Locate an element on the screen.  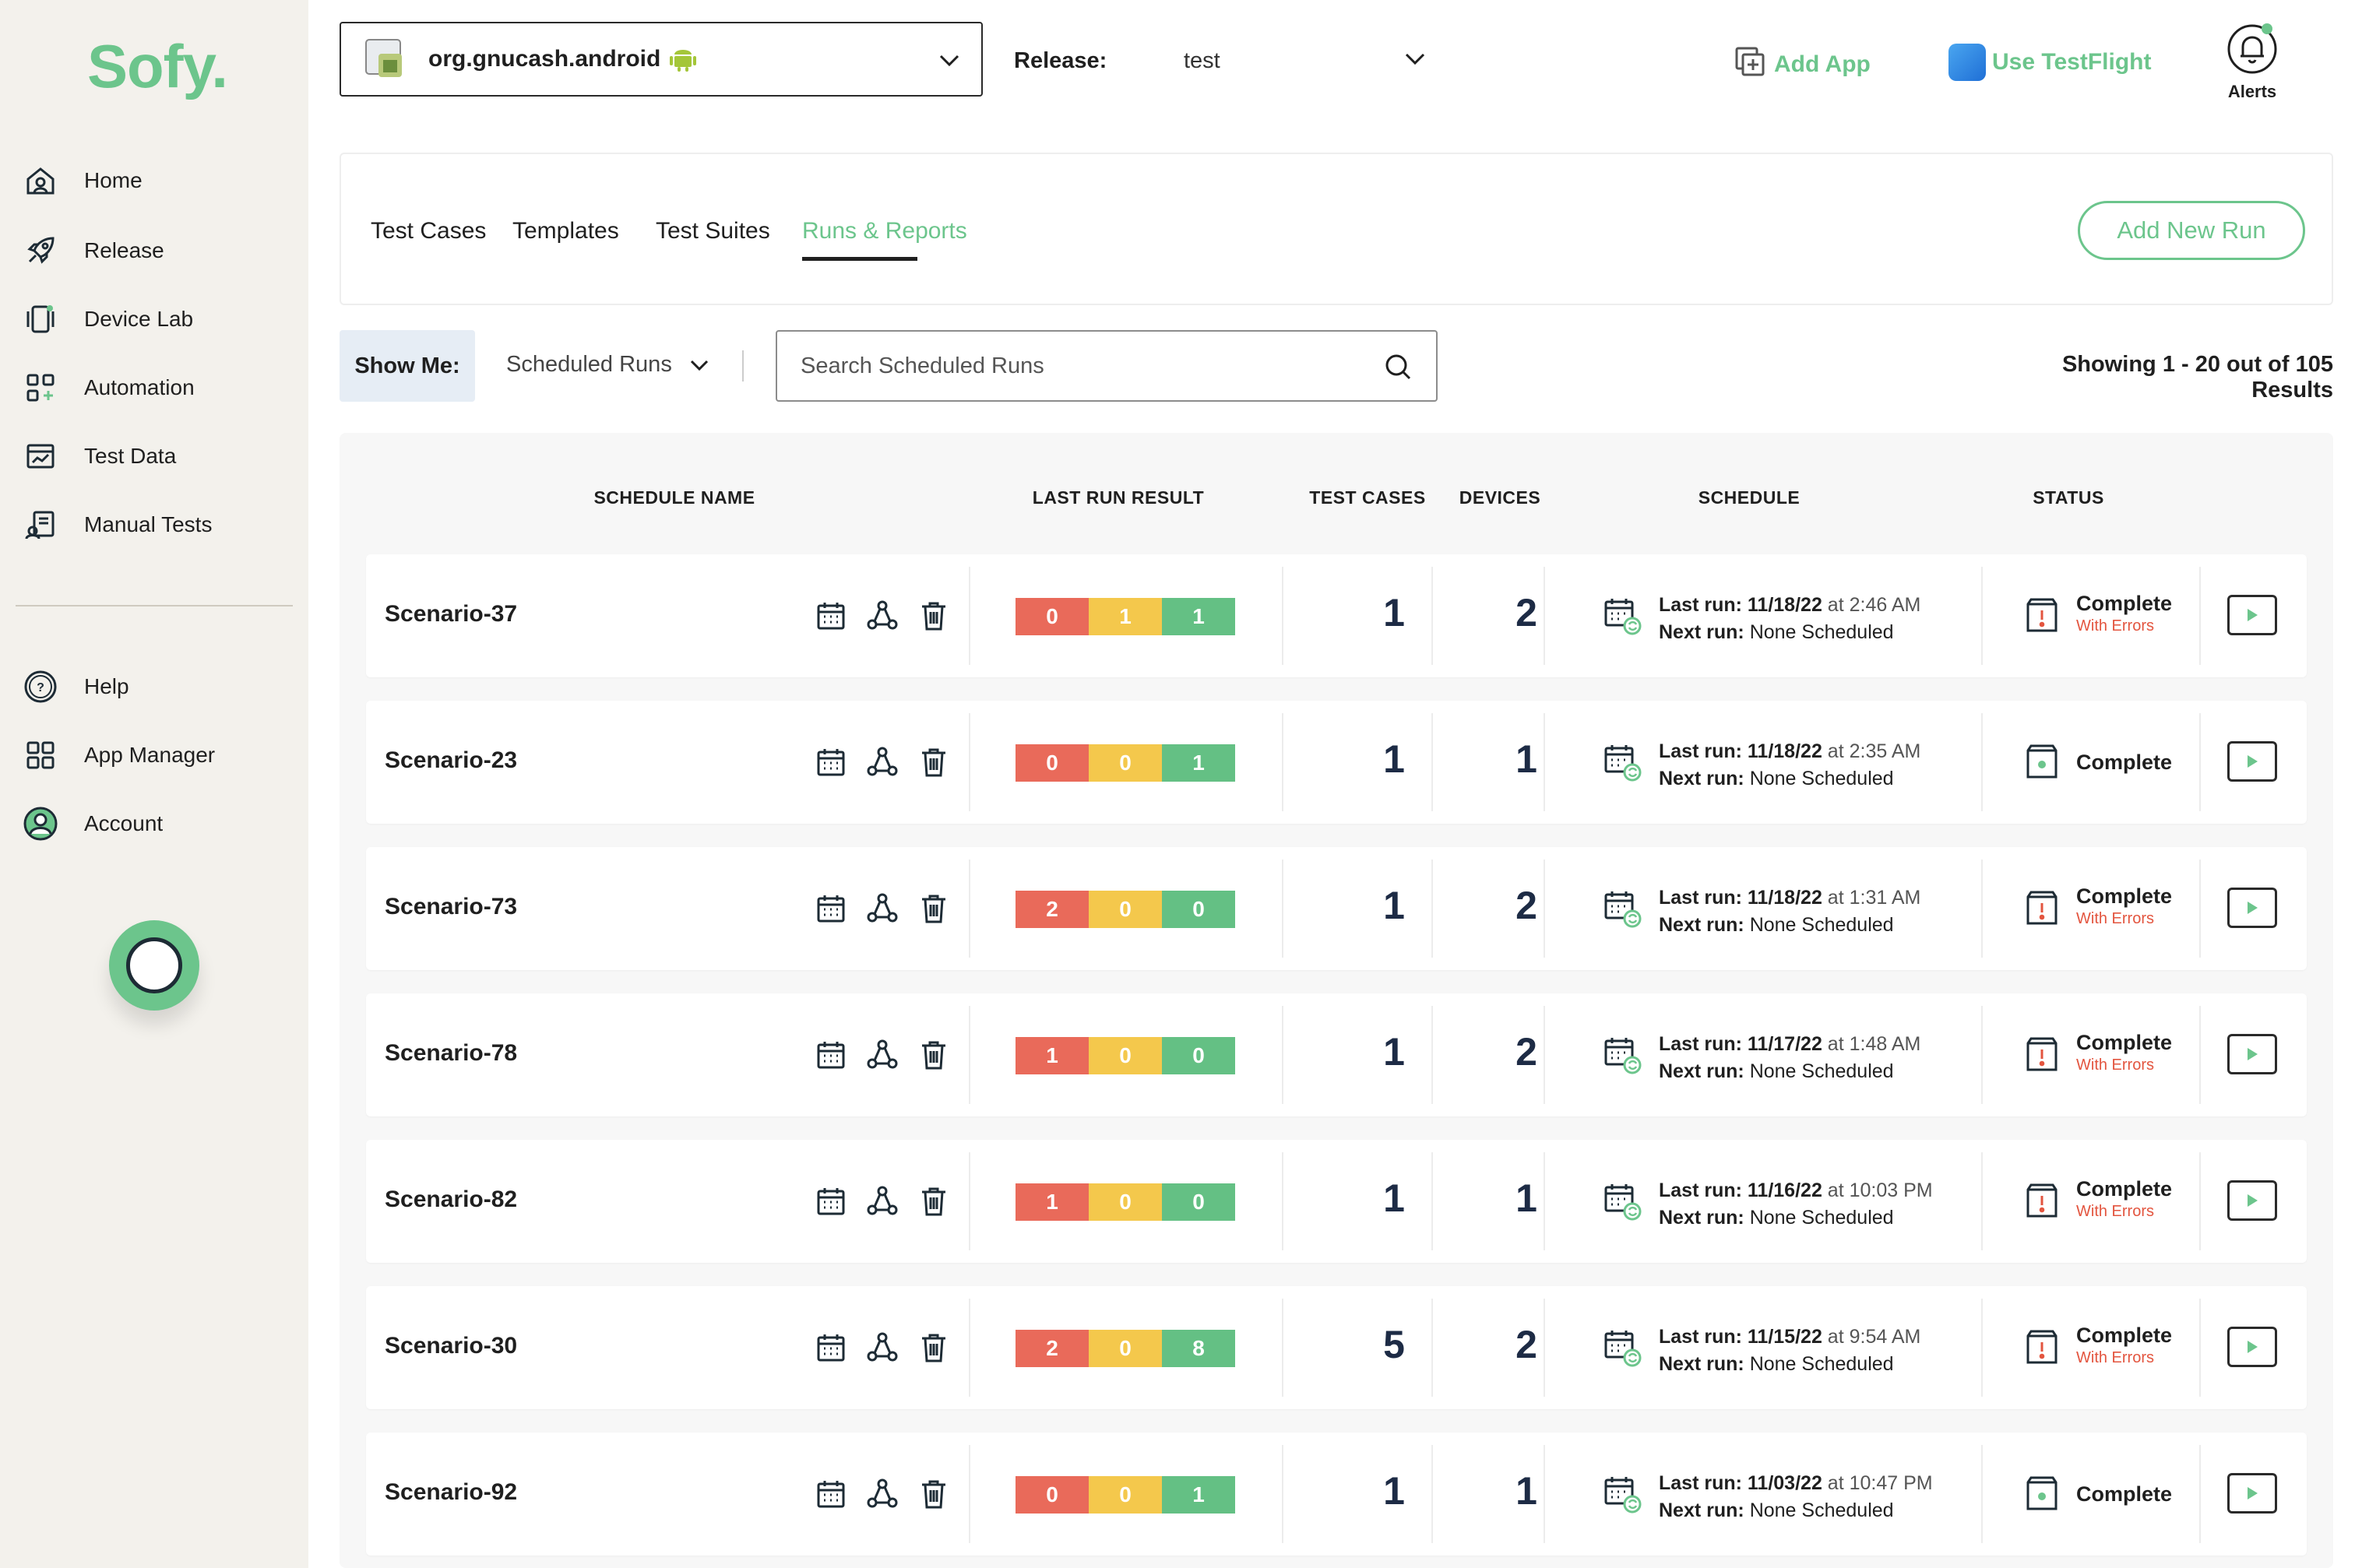
header-test-cases: TEST CASES is located at coordinates (1367, 497).